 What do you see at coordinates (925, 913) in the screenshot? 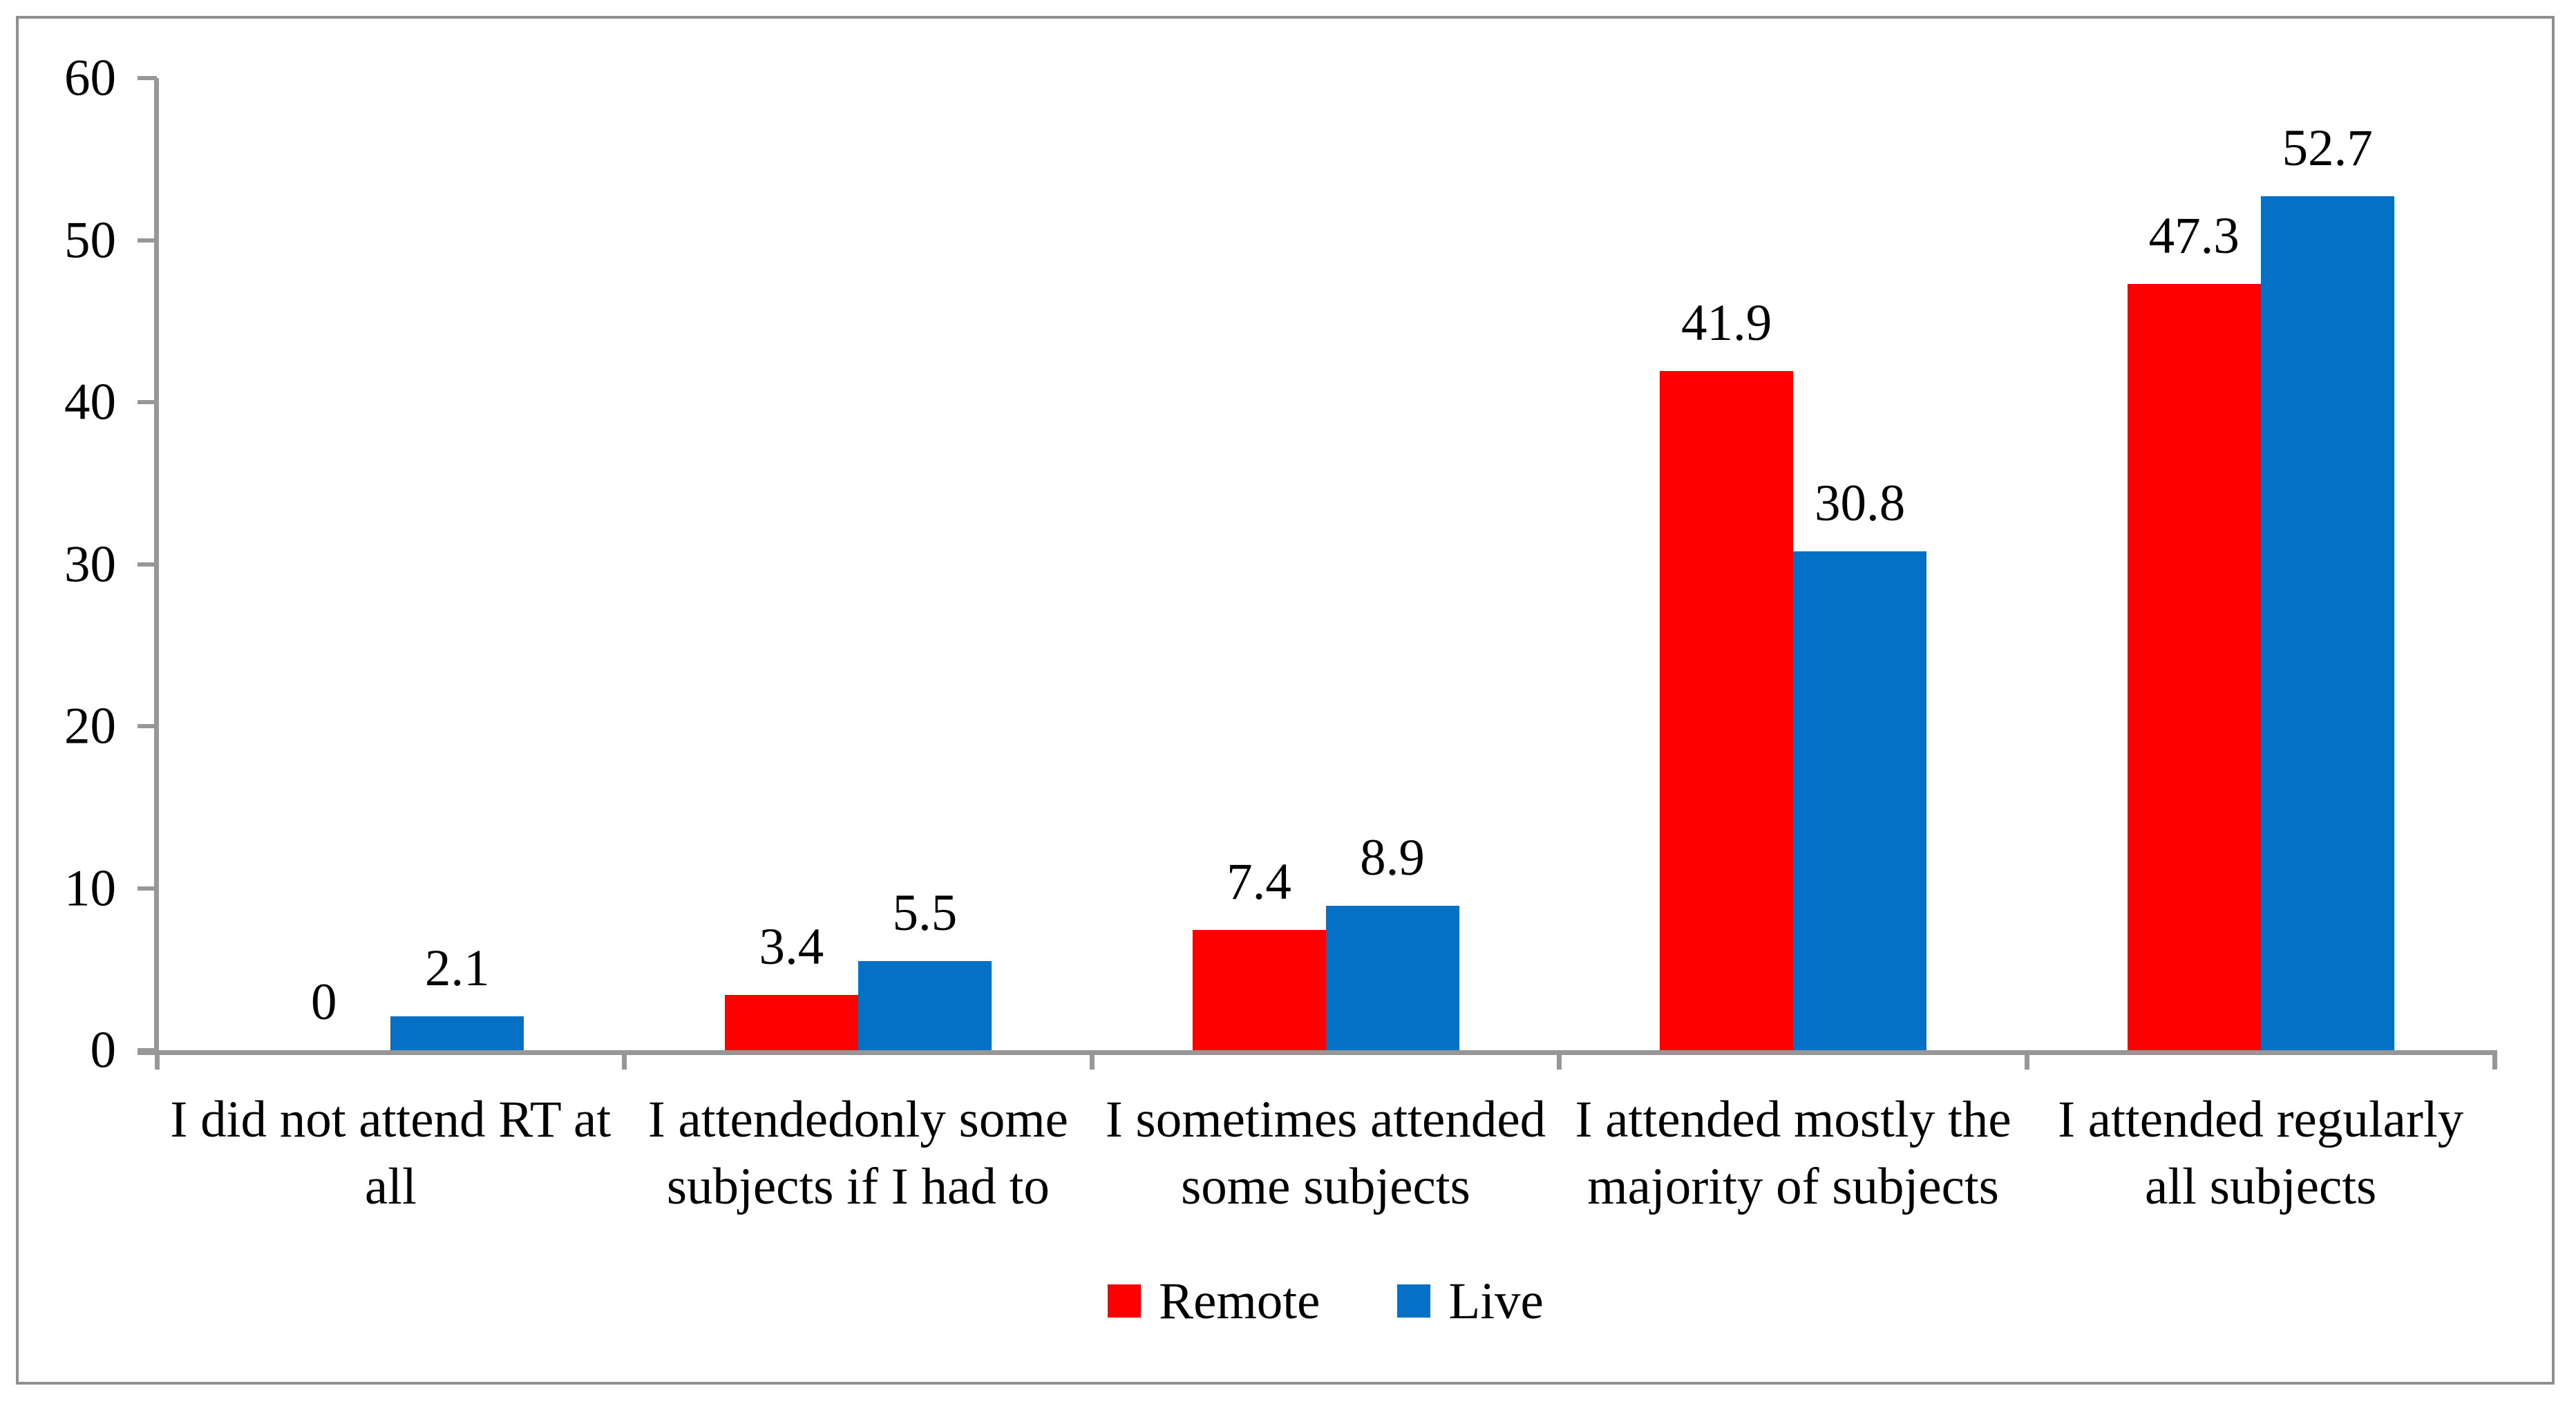
I see `data-label-live-2: 5.5` at bounding box center [925, 913].